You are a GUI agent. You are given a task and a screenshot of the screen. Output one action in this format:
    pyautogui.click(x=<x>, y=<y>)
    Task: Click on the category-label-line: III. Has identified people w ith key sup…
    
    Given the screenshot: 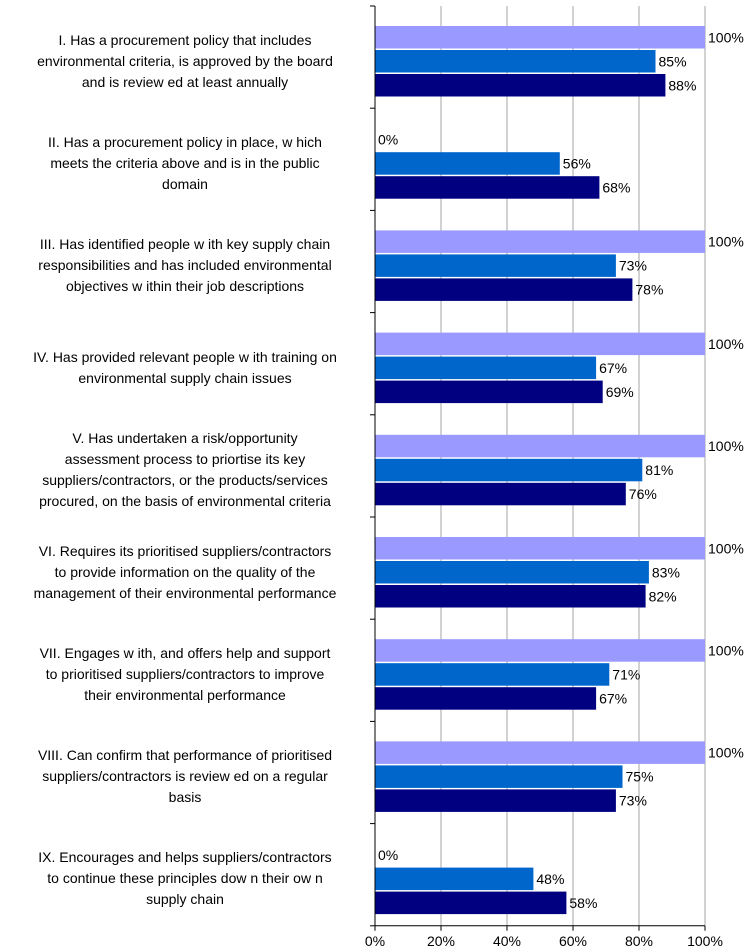 What is the action you would take?
    pyautogui.click(x=185, y=244)
    